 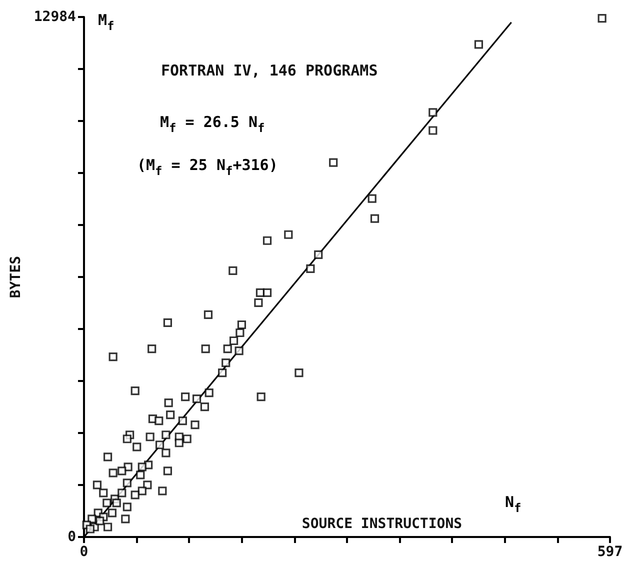 What do you see at coordinates (55, 17) in the screenshot?
I see `y-tick-label: 12984` at bounding box center [55, 17].